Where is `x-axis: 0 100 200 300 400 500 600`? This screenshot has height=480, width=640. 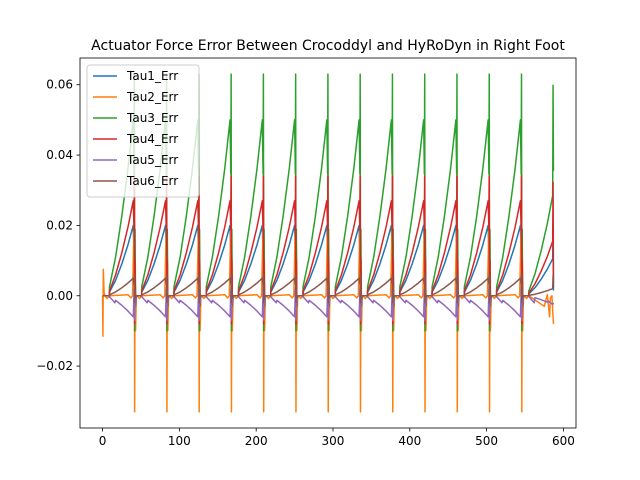
x-axis: 0 100 200 300 400 500 600 is located at coordinates (337, 438).